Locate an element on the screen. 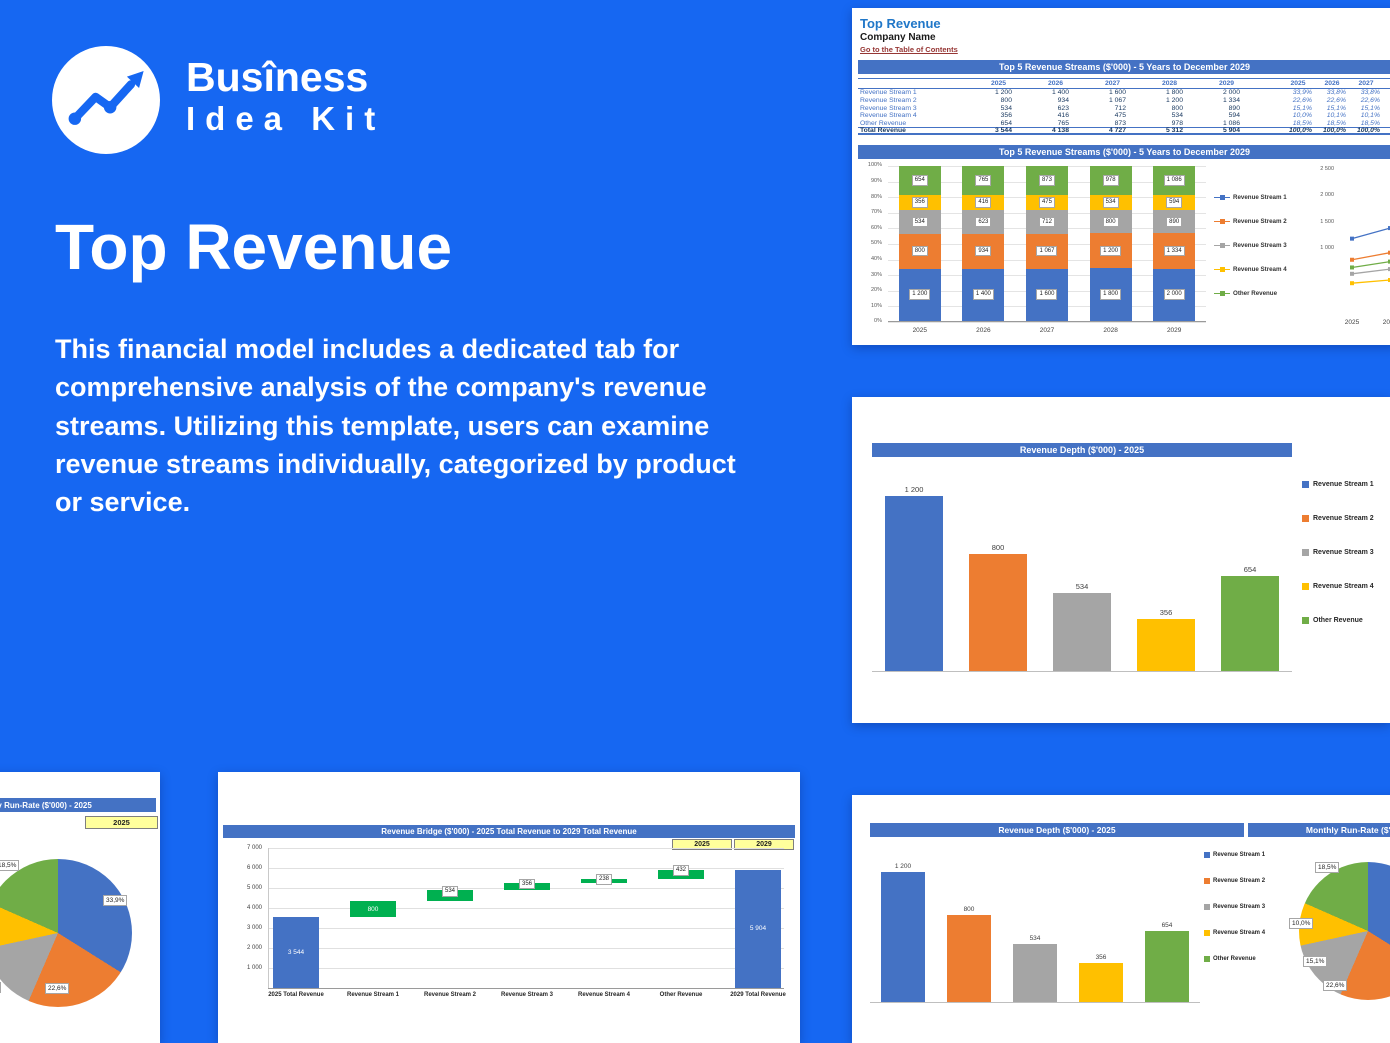 This screenshot has height=1043, width=1390. bridge-end-year-selector: 2029 is located at coordinates (764, 844).